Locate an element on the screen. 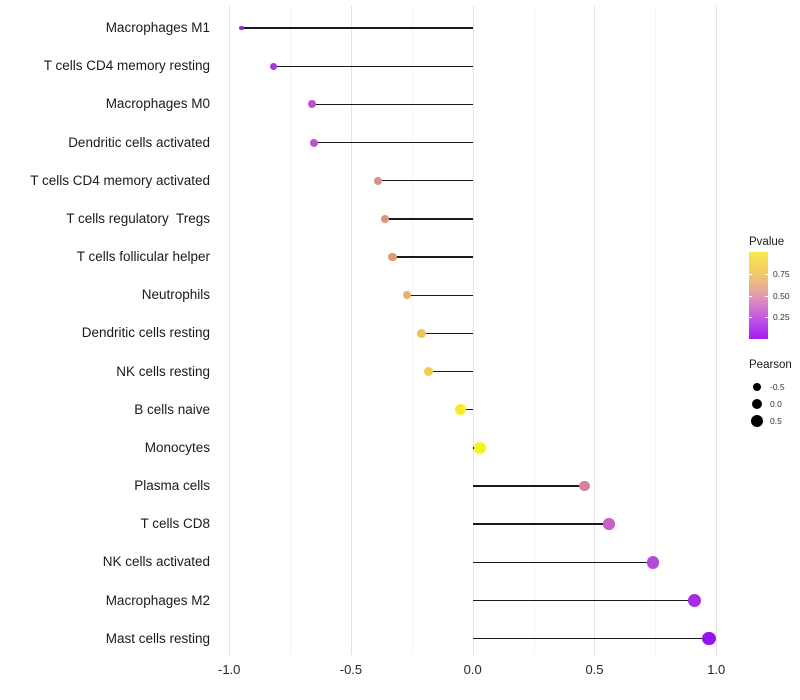  x-axis-tick-label: -1.0 is located at coordinates (229, 669).